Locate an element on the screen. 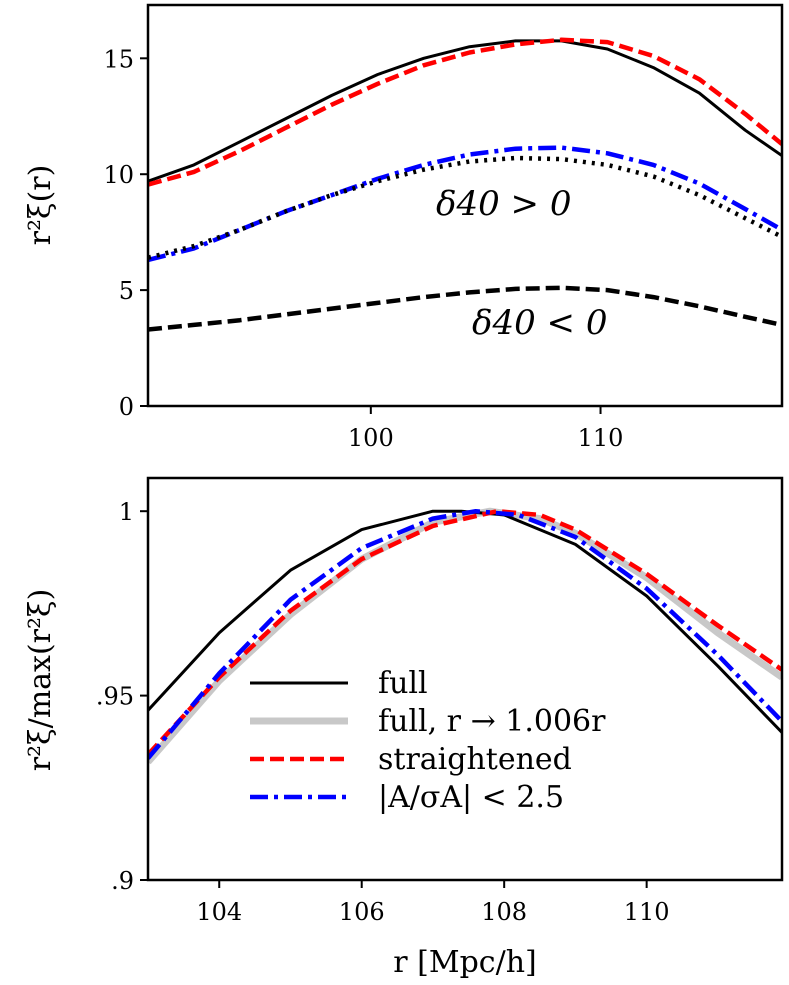 The height and width of the screenshot is (985, 789). annotation-delta-negative: δ40 < 0 is located at coordinates (539, 323).